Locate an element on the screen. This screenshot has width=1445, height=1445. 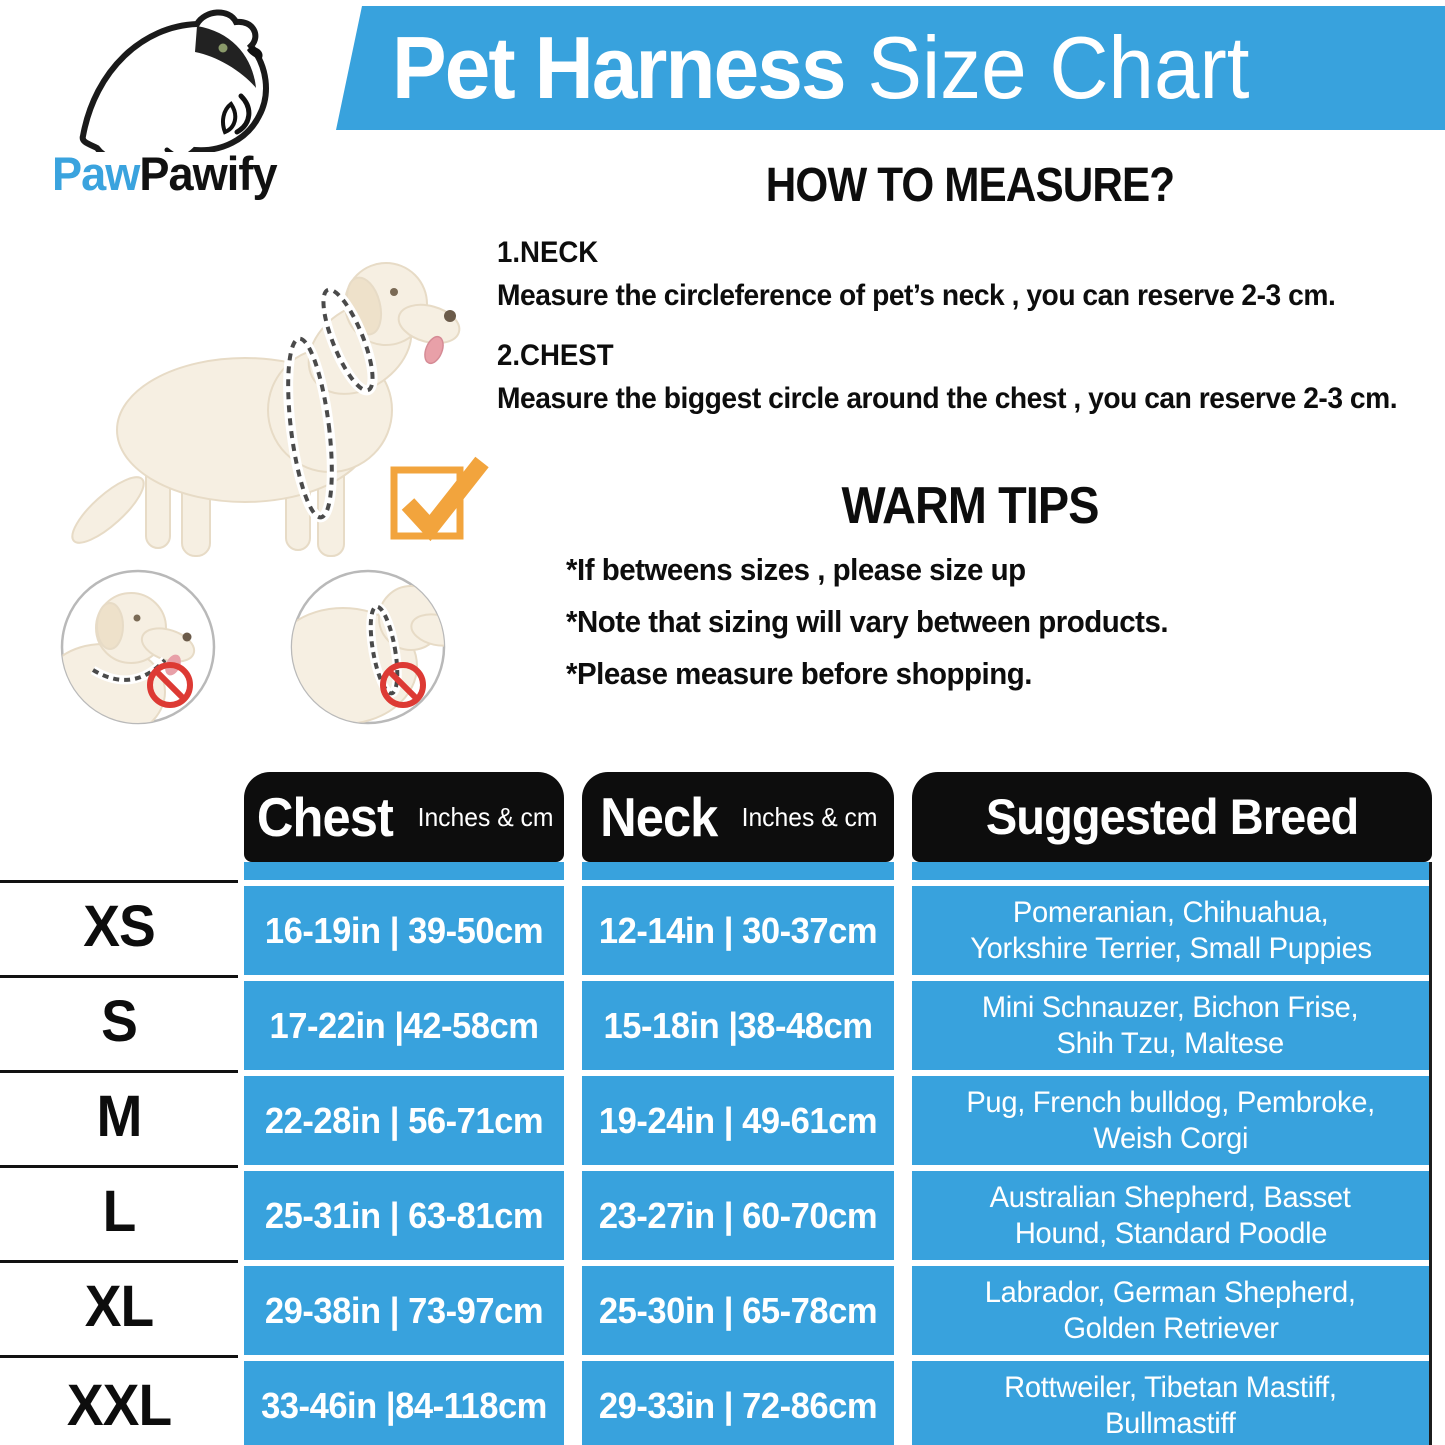
brand-name-pawify: Pawify is located at coordinates (208, 173).